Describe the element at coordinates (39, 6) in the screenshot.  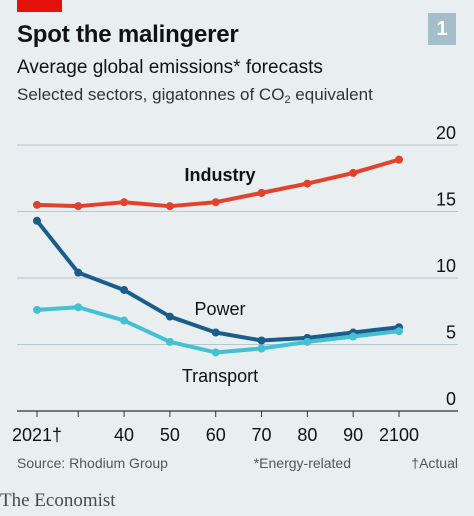
I see `brand-red-tag` at that location.